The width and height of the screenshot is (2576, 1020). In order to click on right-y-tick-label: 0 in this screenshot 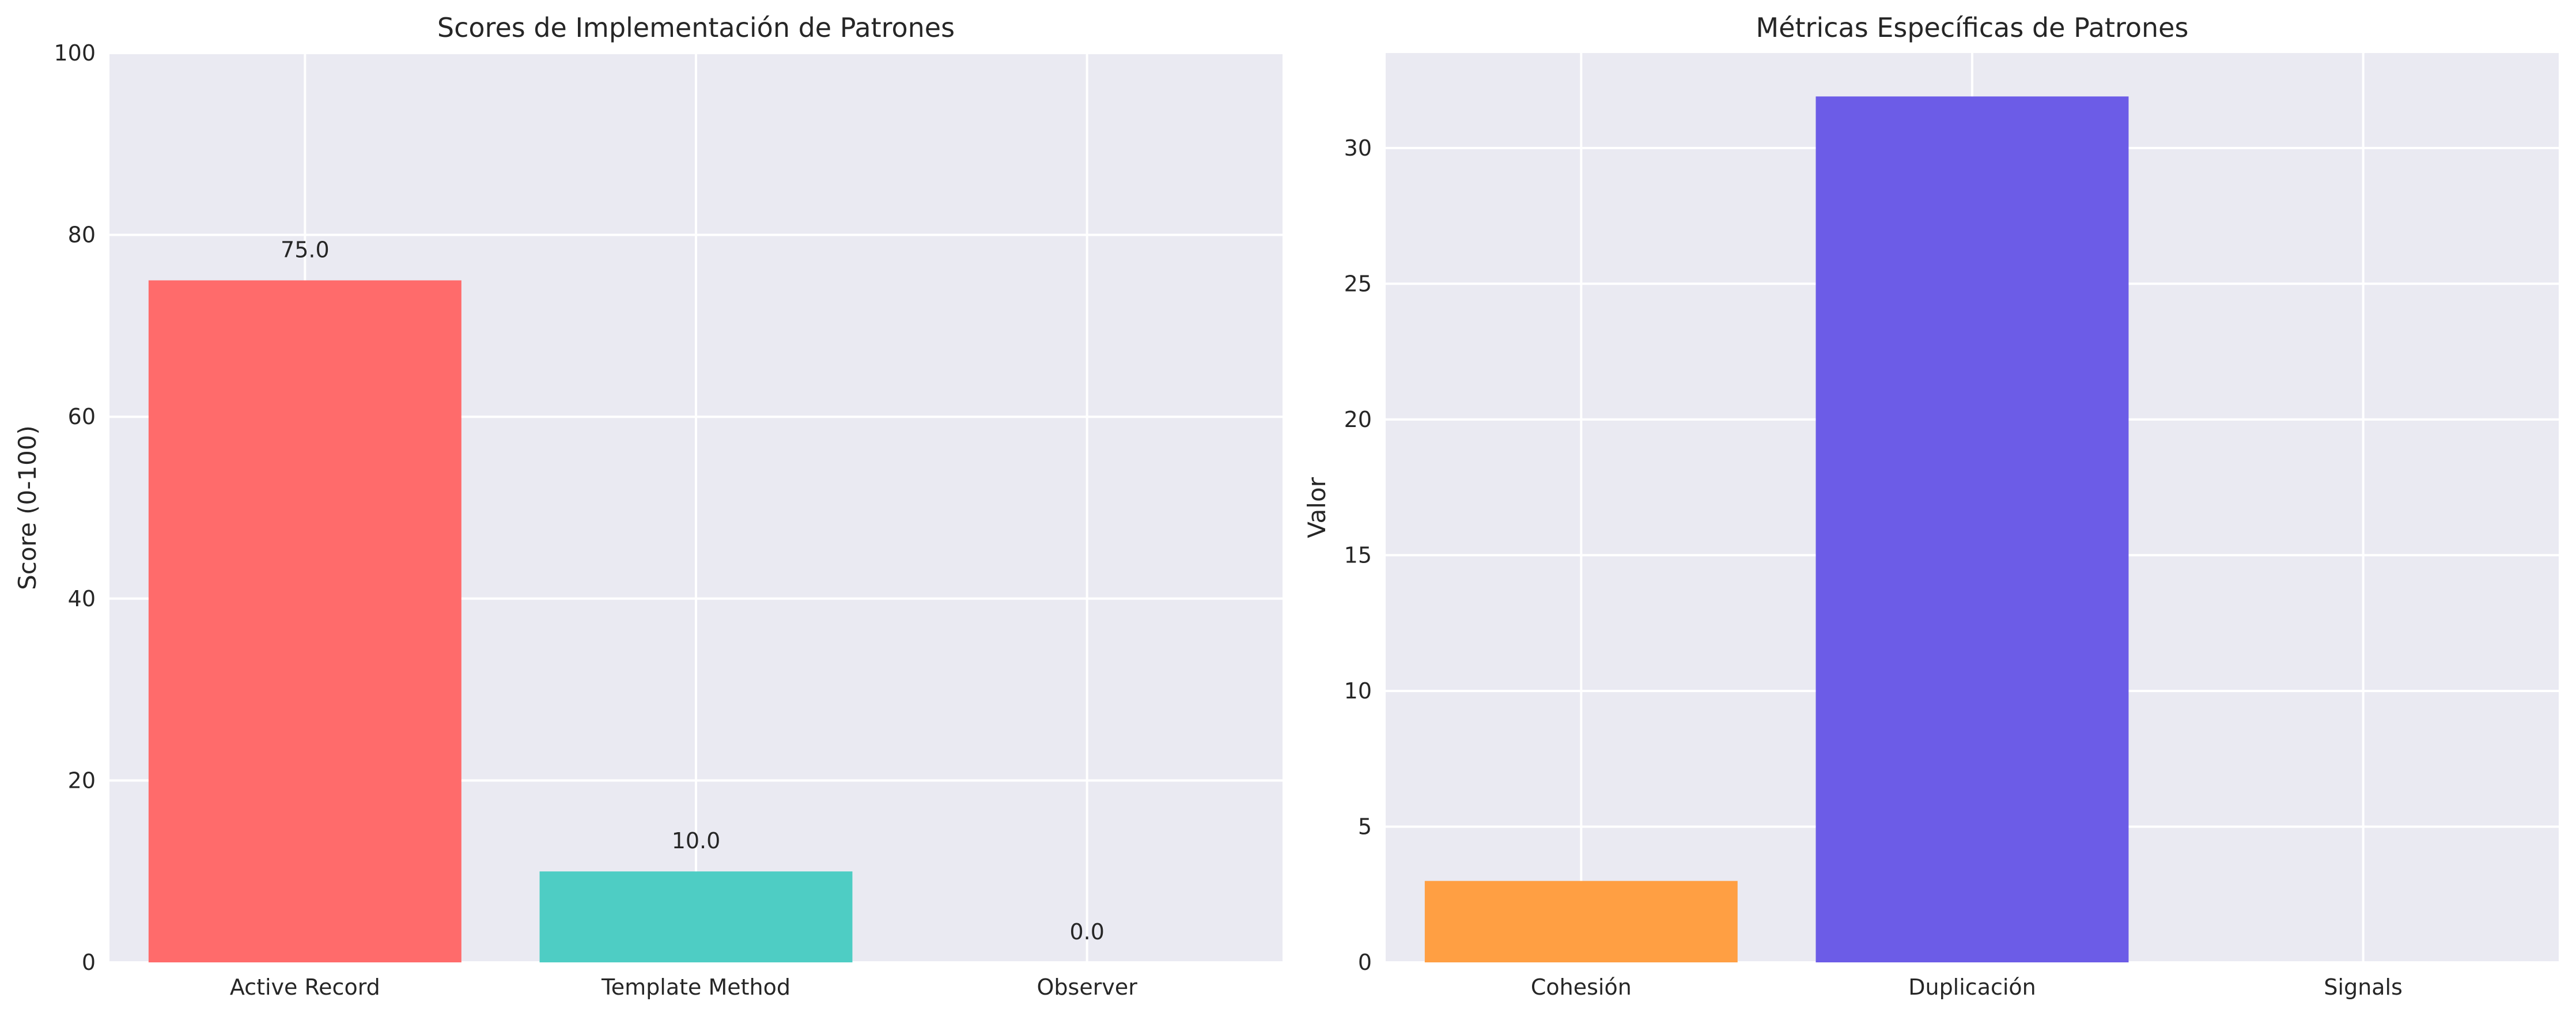, I will do `click(1365, 962)`.